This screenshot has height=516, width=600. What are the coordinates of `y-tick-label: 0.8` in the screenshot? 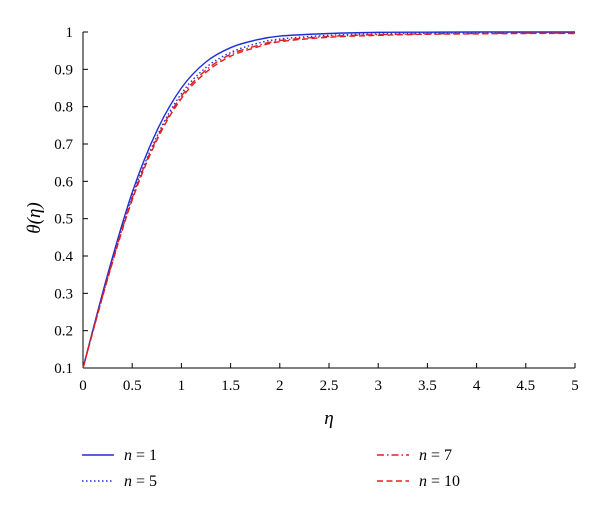 It's located at (63, 108).